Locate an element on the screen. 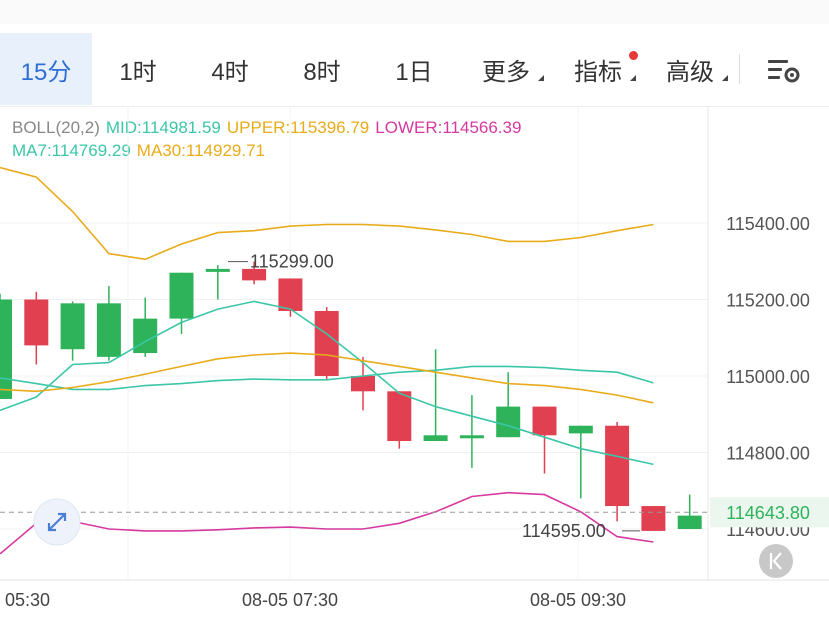  legend-ma7: MA7:114769.29 is located at coordinates (71, 150).